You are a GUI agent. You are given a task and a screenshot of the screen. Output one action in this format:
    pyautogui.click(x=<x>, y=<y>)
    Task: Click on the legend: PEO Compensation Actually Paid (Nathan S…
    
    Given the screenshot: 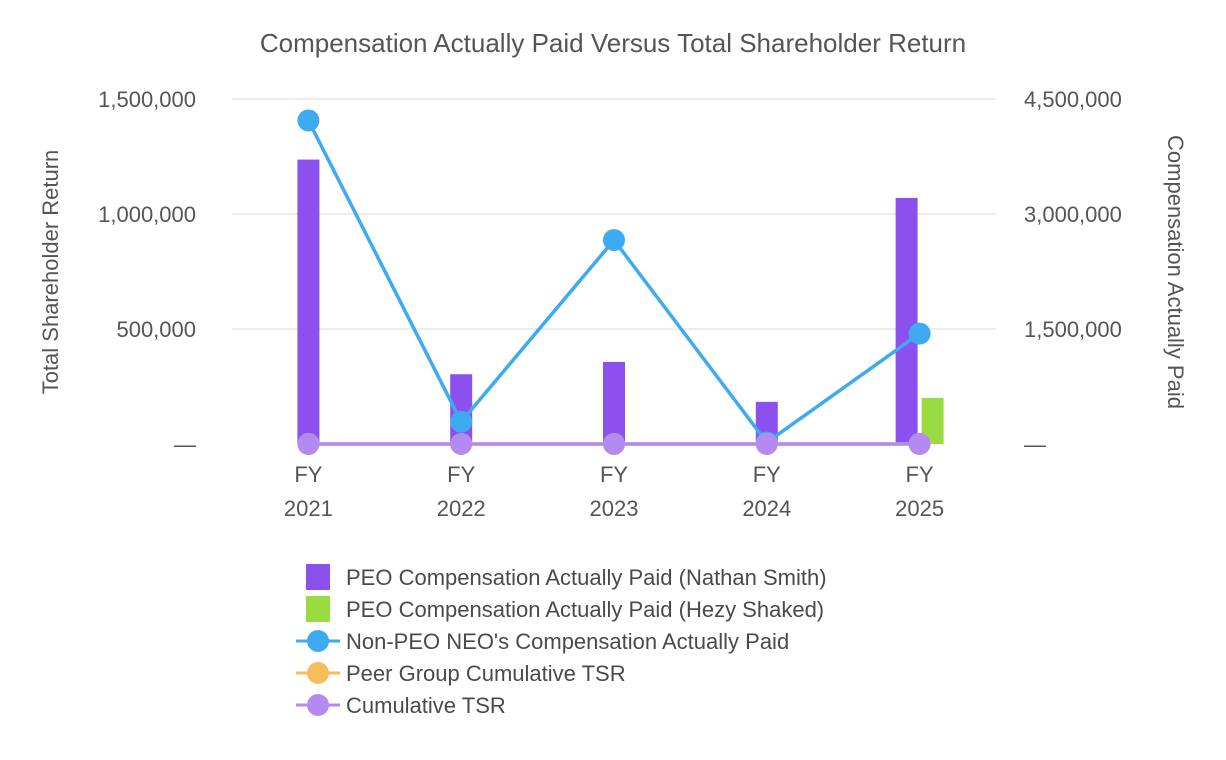 What is the action you would take?
    pyautogui.click(x=561, y=641)
    